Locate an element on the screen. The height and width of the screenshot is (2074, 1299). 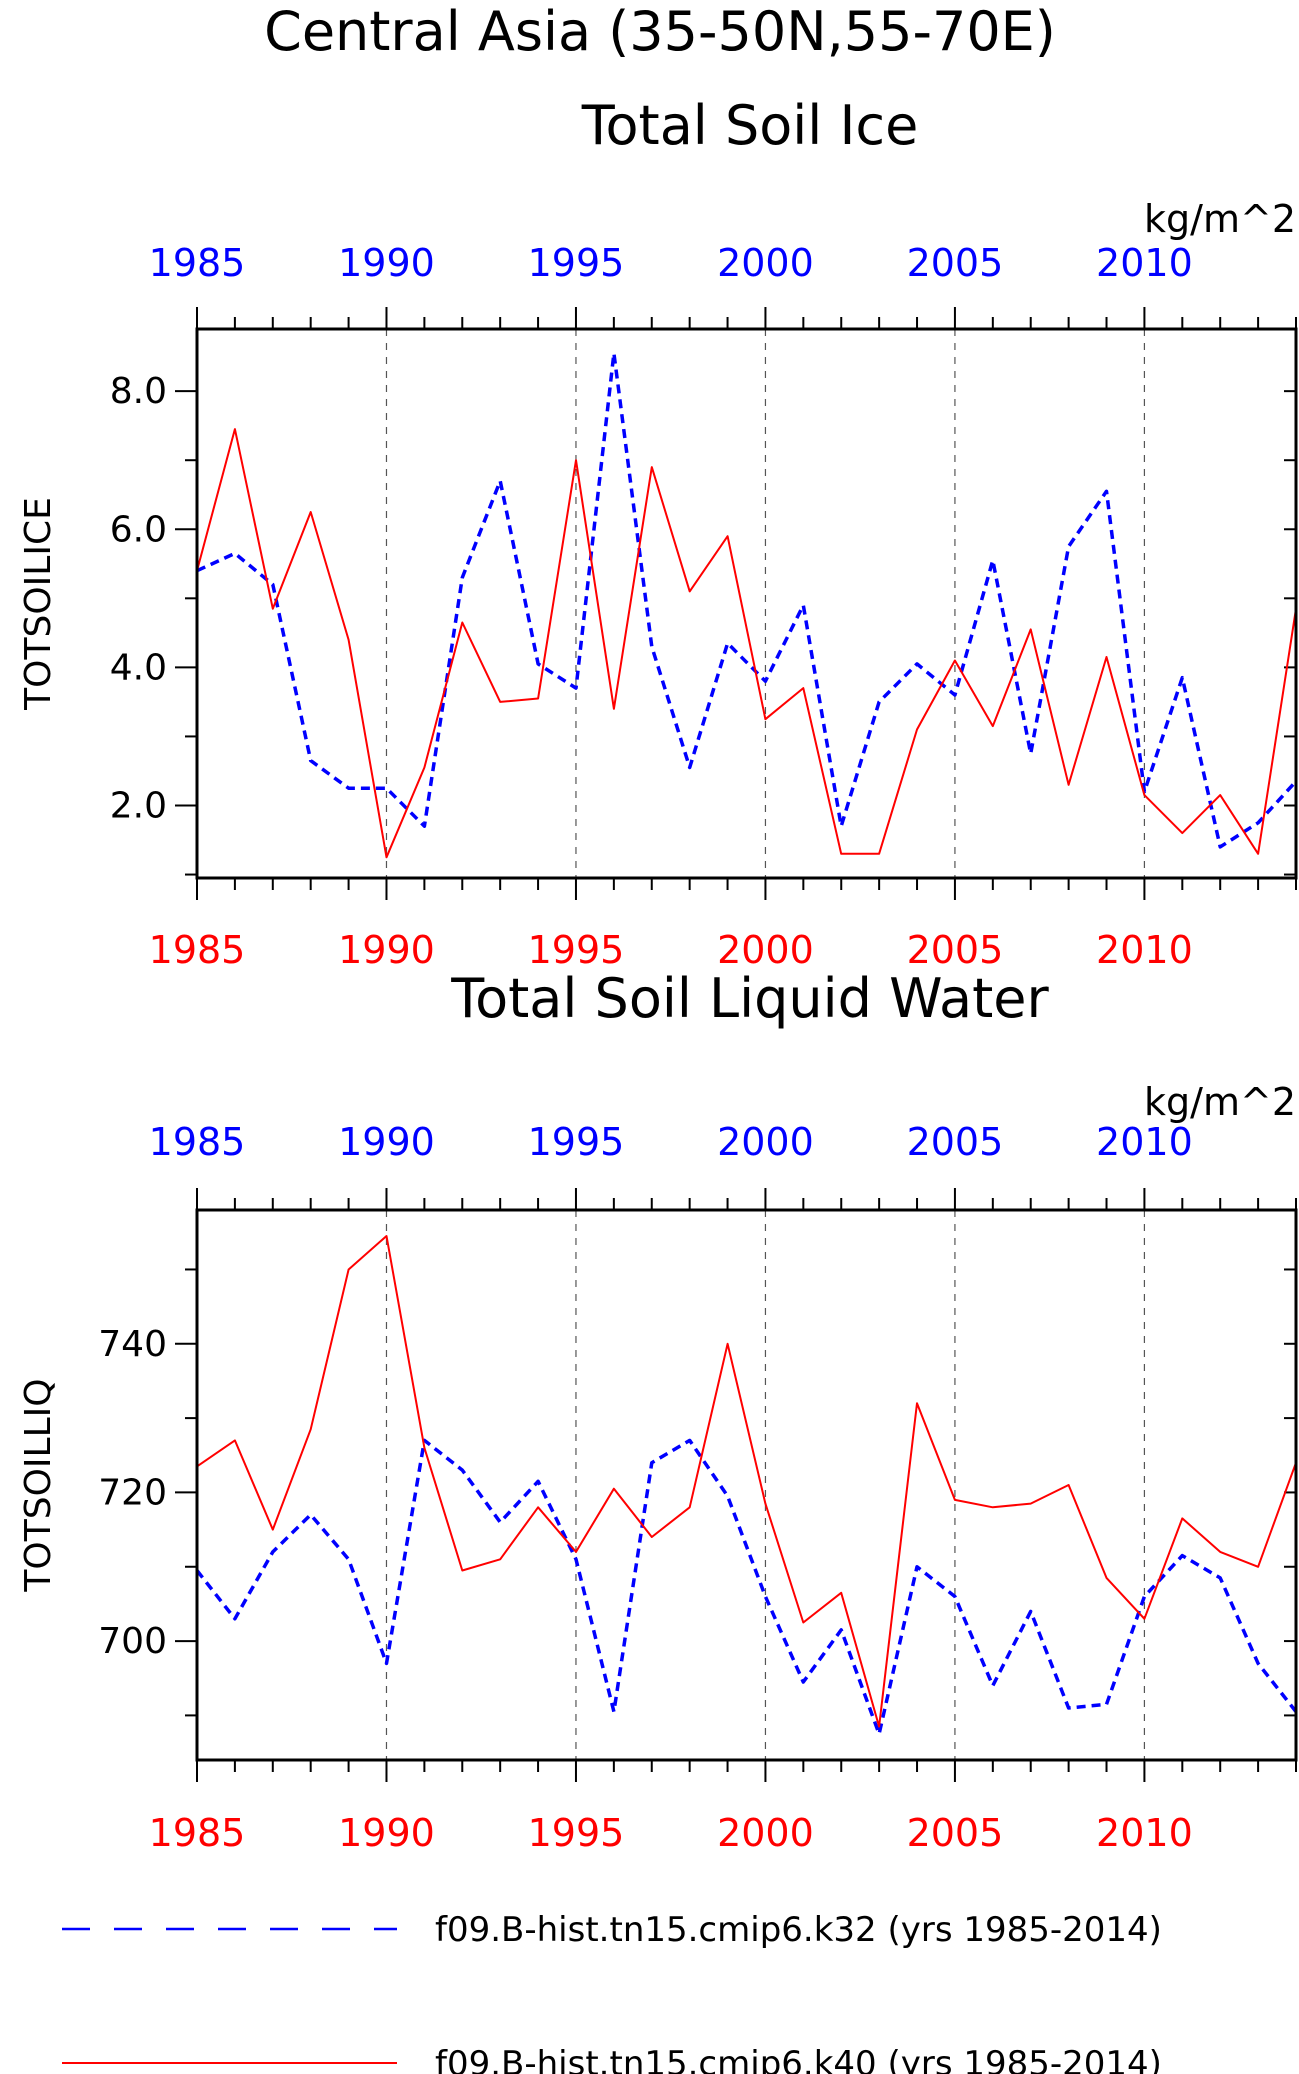
y-tick-label: 740 is located at coordinates (132, 1344).